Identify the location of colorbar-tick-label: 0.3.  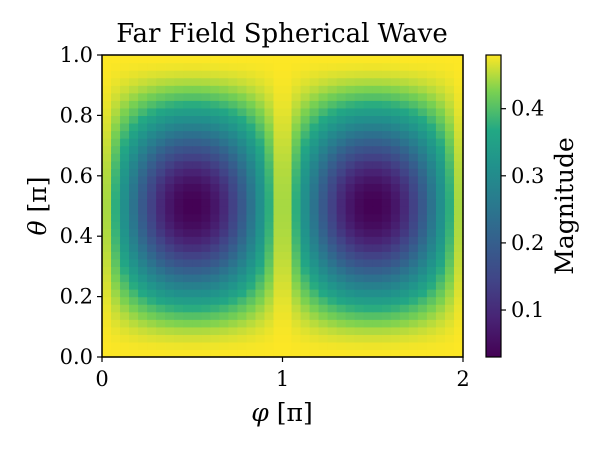
(527, 176).